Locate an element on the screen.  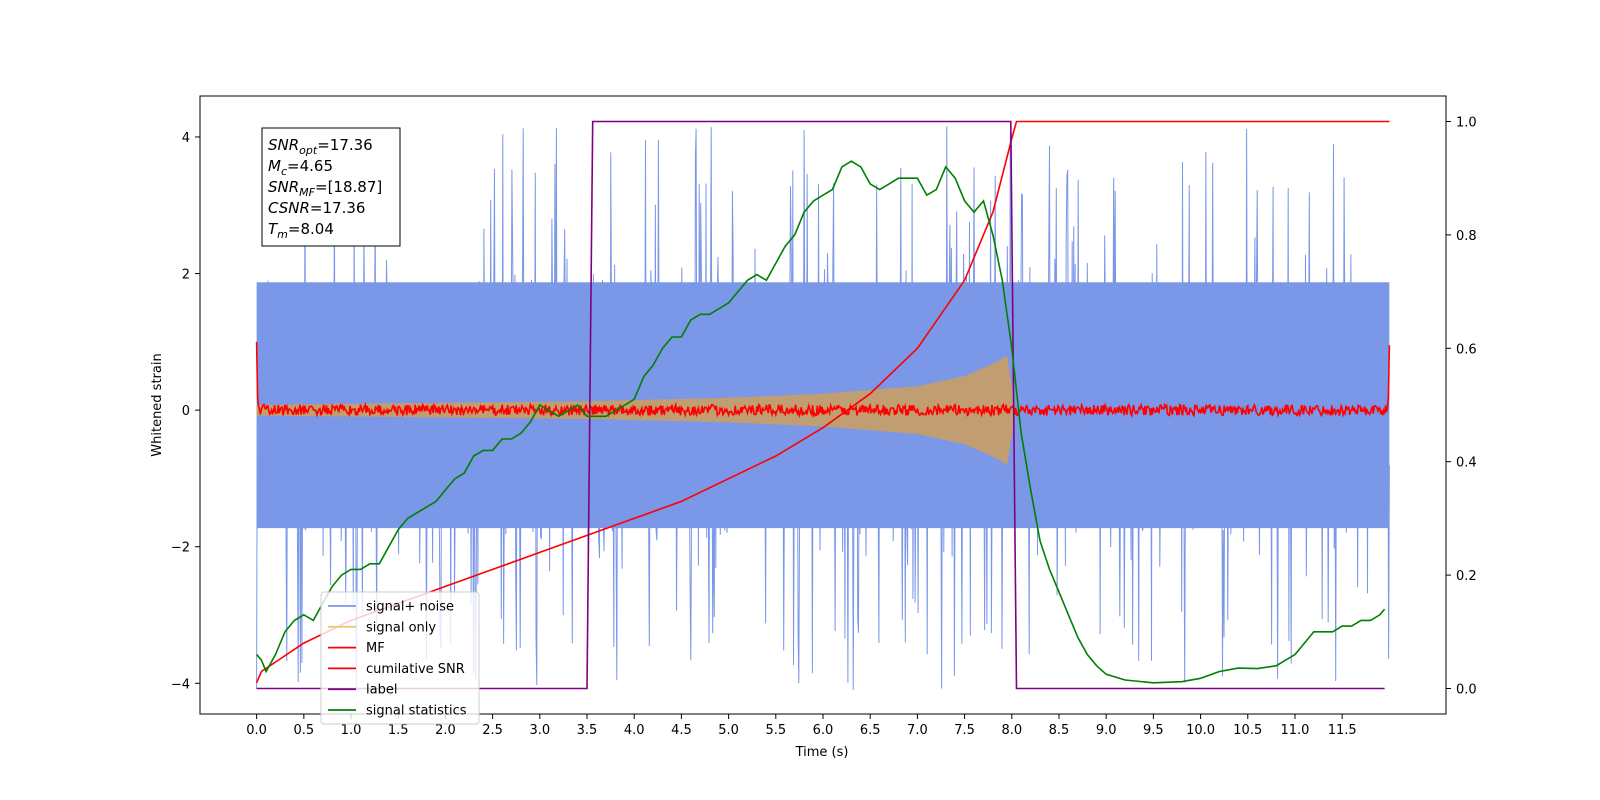
annotation-line: SNRopt=17.36 is located at coordinates (320, 146).